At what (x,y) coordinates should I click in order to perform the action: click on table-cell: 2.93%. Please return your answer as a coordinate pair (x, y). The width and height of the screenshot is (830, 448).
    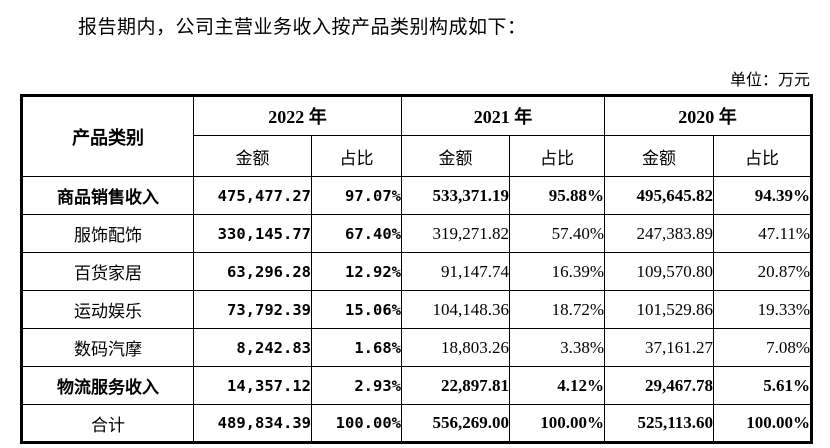
    Looking at the image, I should click on (356, 385).